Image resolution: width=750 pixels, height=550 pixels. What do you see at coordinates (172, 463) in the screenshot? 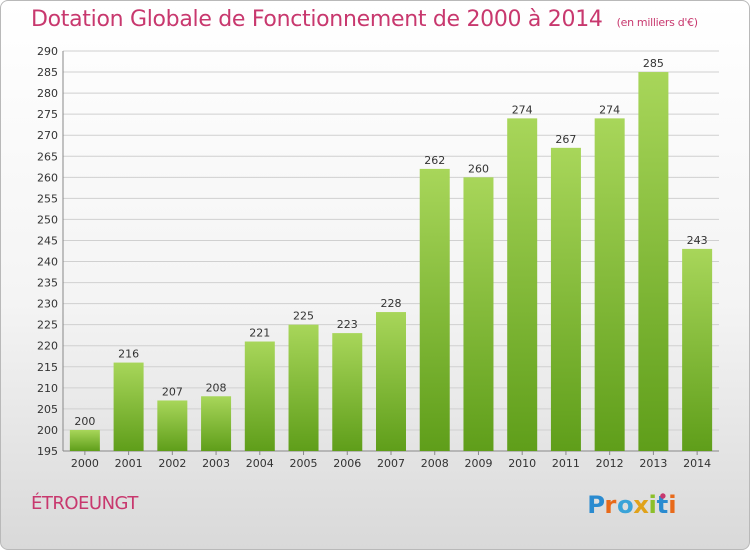
I see `x-tick-label: 2002` at bounding box center [172, 463].